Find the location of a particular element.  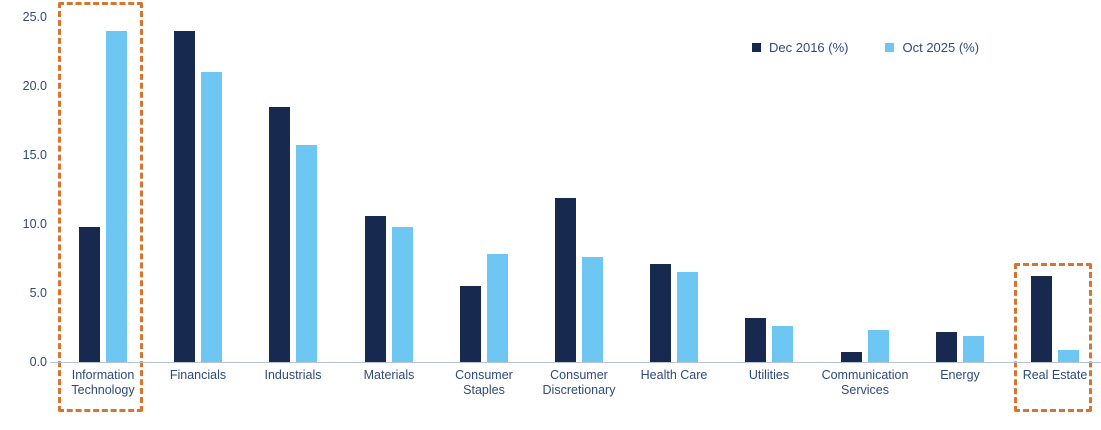

y-tick-label-25-0: 25.0 is located at coordinates (34, 17).